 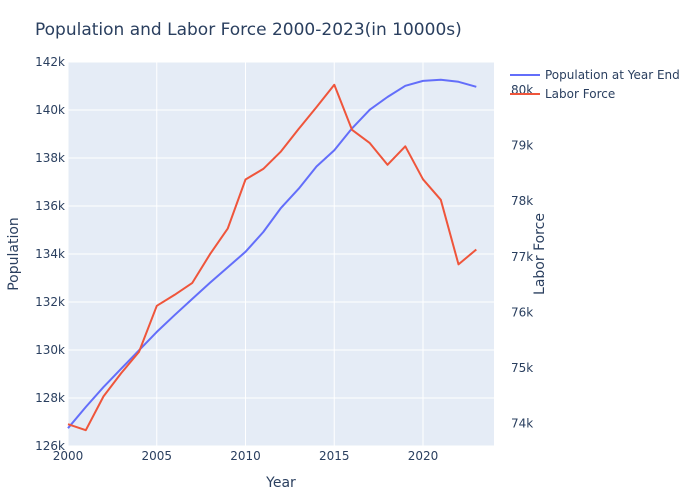 I want to click on y2-tick-label: 79k, so click(x=522, y=145).